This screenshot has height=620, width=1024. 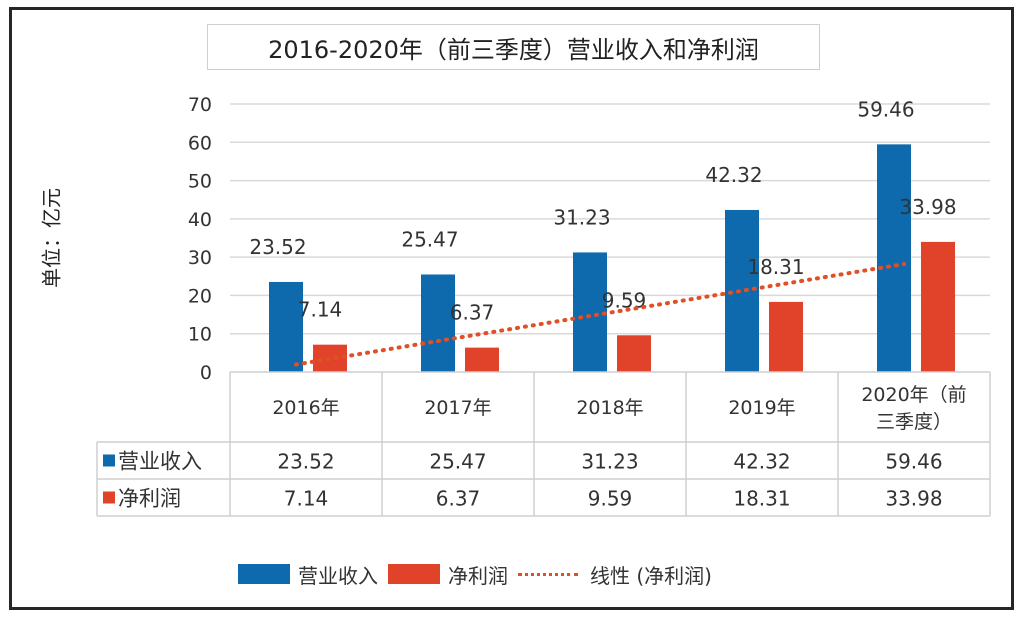 What do you see at coordinates (761, 462) in the screenshot?
I see `table-cell: 42.32` at bounding box center [761, 462].